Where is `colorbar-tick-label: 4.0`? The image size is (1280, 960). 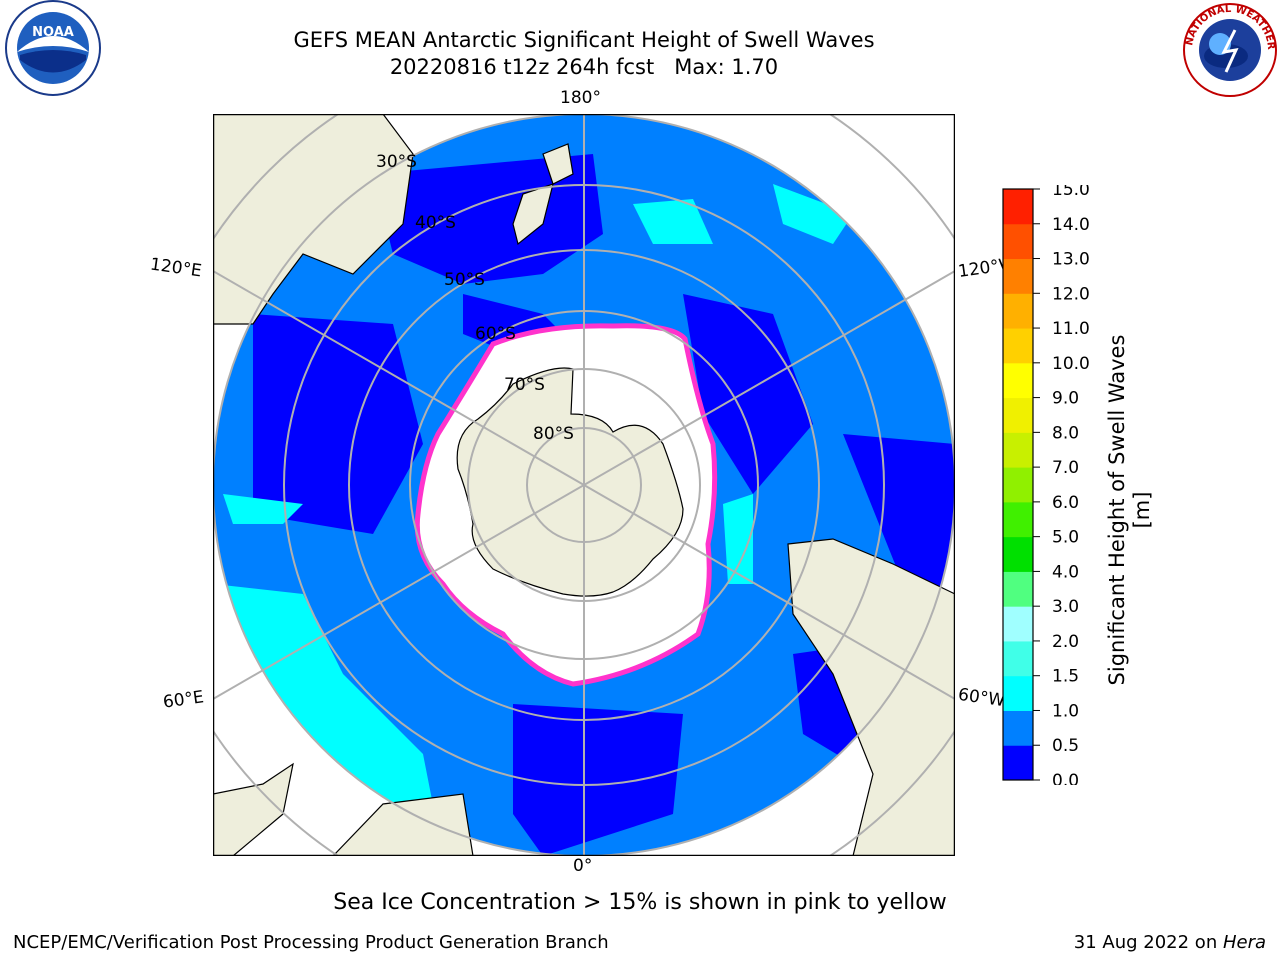 colorbar-tick-label: 4.0 is located at coordinates (1065, 572).